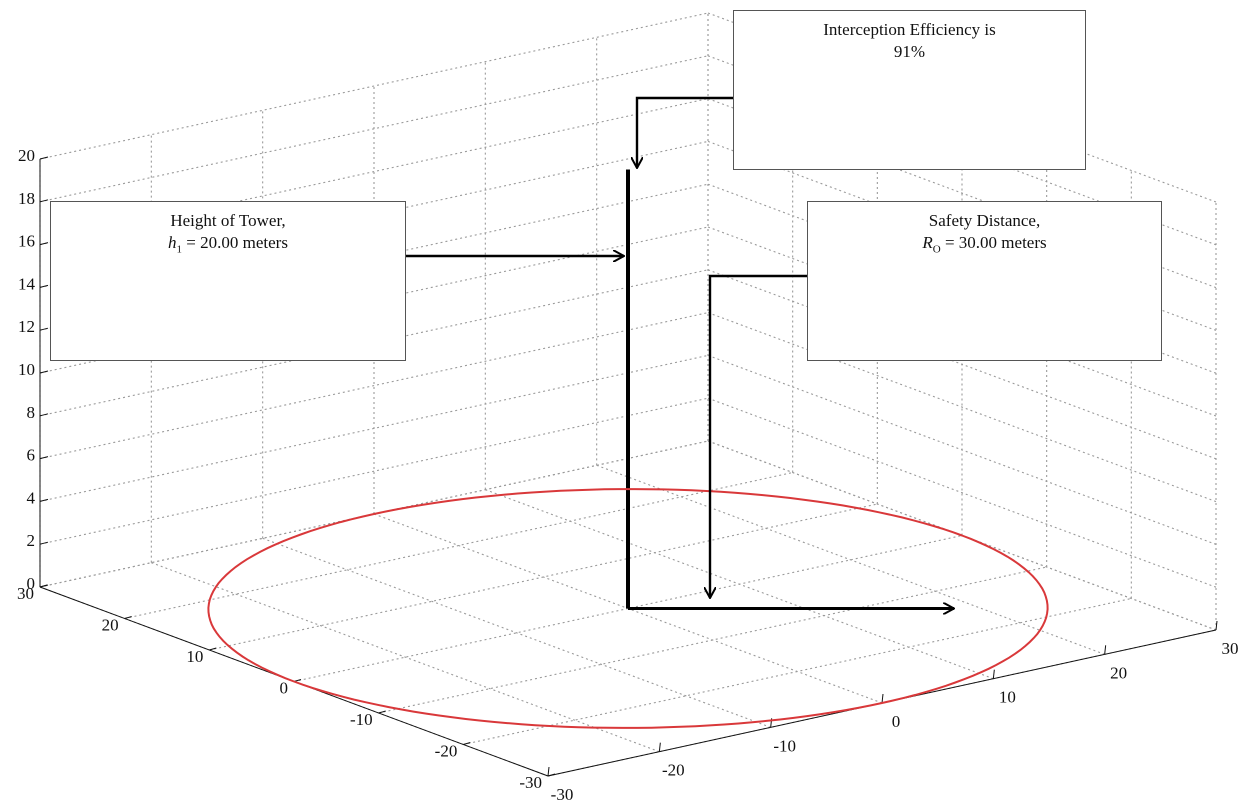 The height and width of the screenshot is (807, 1257). I want to click on safety-symbol: R, so click(927, 242).